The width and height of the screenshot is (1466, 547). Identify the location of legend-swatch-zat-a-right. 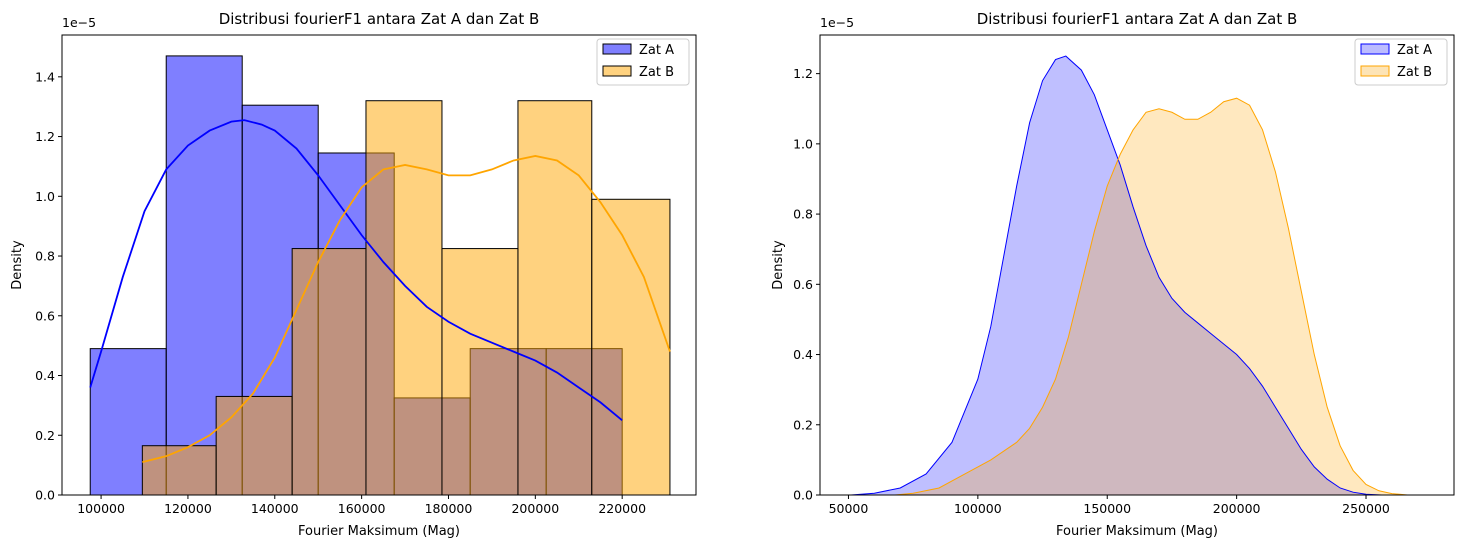
(1375, 49).